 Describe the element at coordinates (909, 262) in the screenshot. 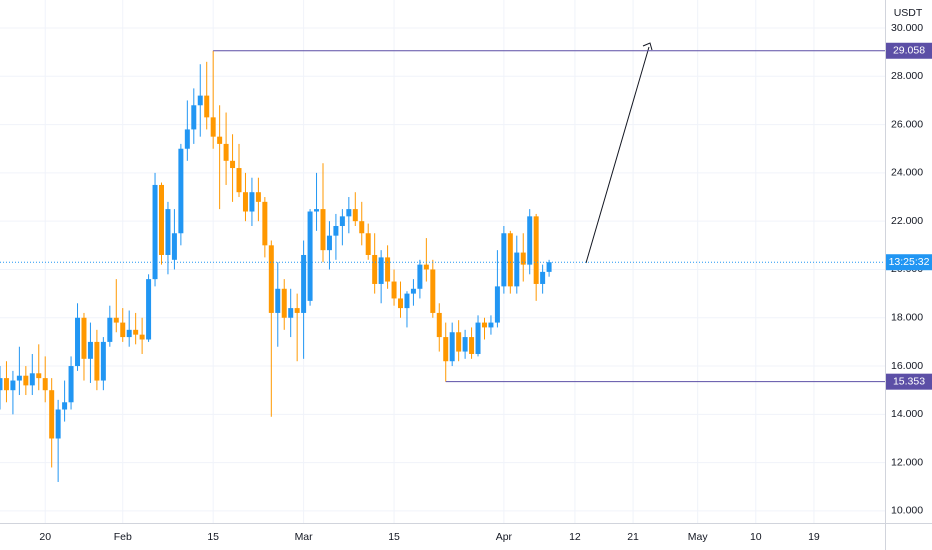

I see `countdown-label: 13:25:32` at that location.